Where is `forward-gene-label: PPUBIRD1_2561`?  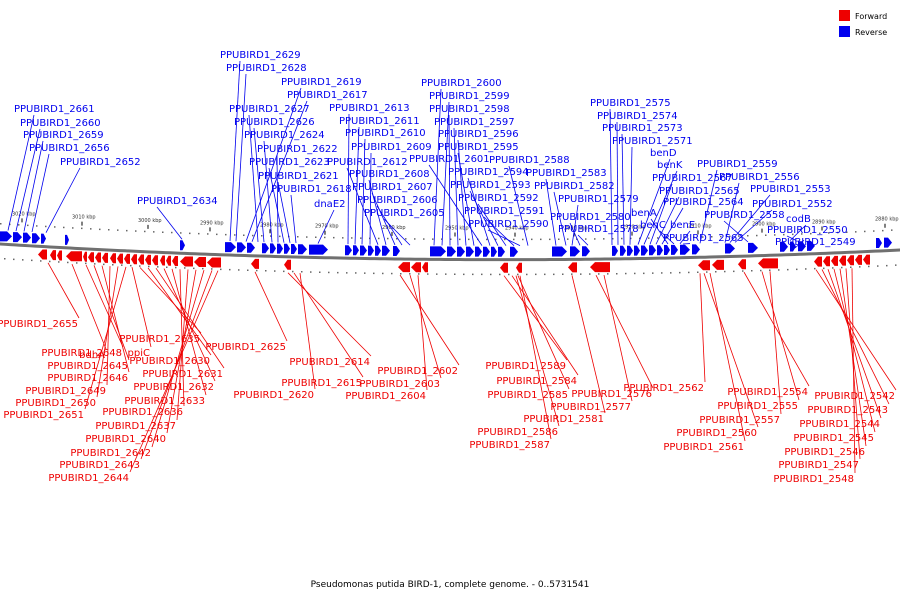
forward-gene-label: PPUBIRD1_2561 is located at coordinates (703, 447).